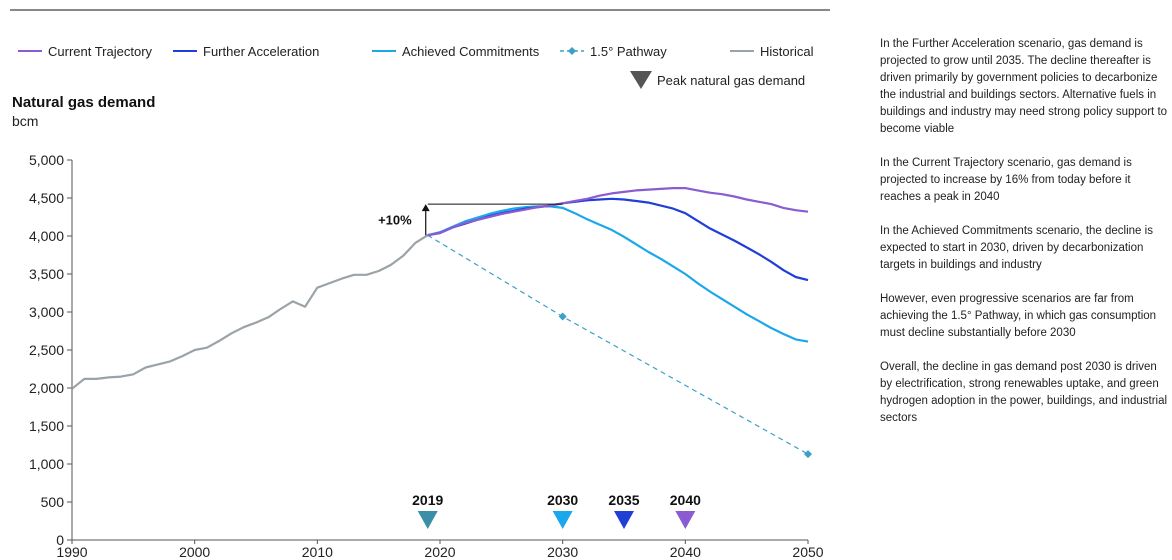 The height and width of the screenshot is (560, 1172). Describe the element at coordinates (25, 121) in the screenshot. I see `chart-unit: bcm` at that location.